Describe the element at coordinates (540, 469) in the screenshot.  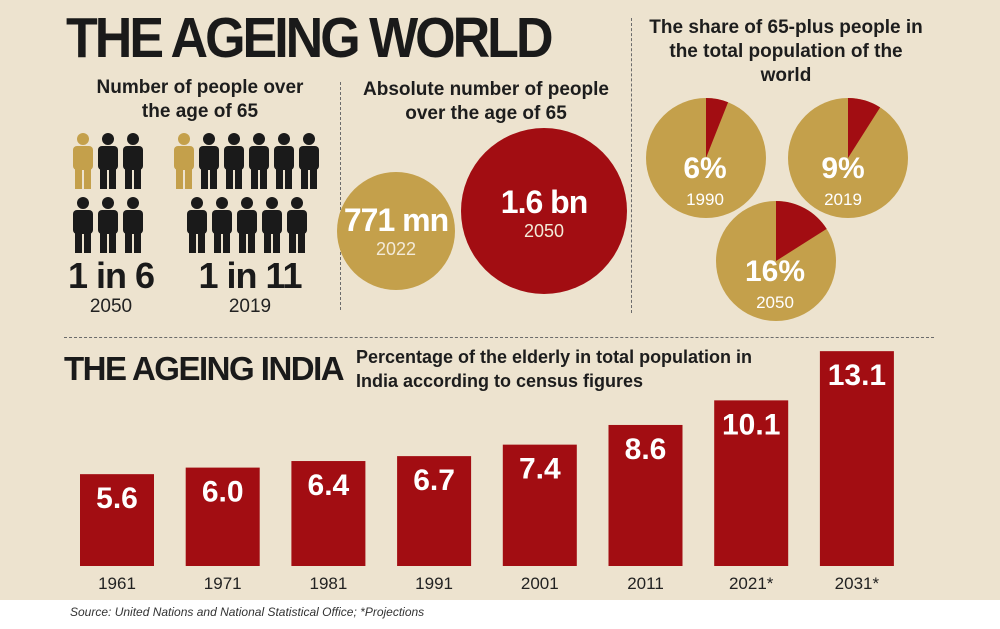
I see `bar-value-label: 7.4` at that location.